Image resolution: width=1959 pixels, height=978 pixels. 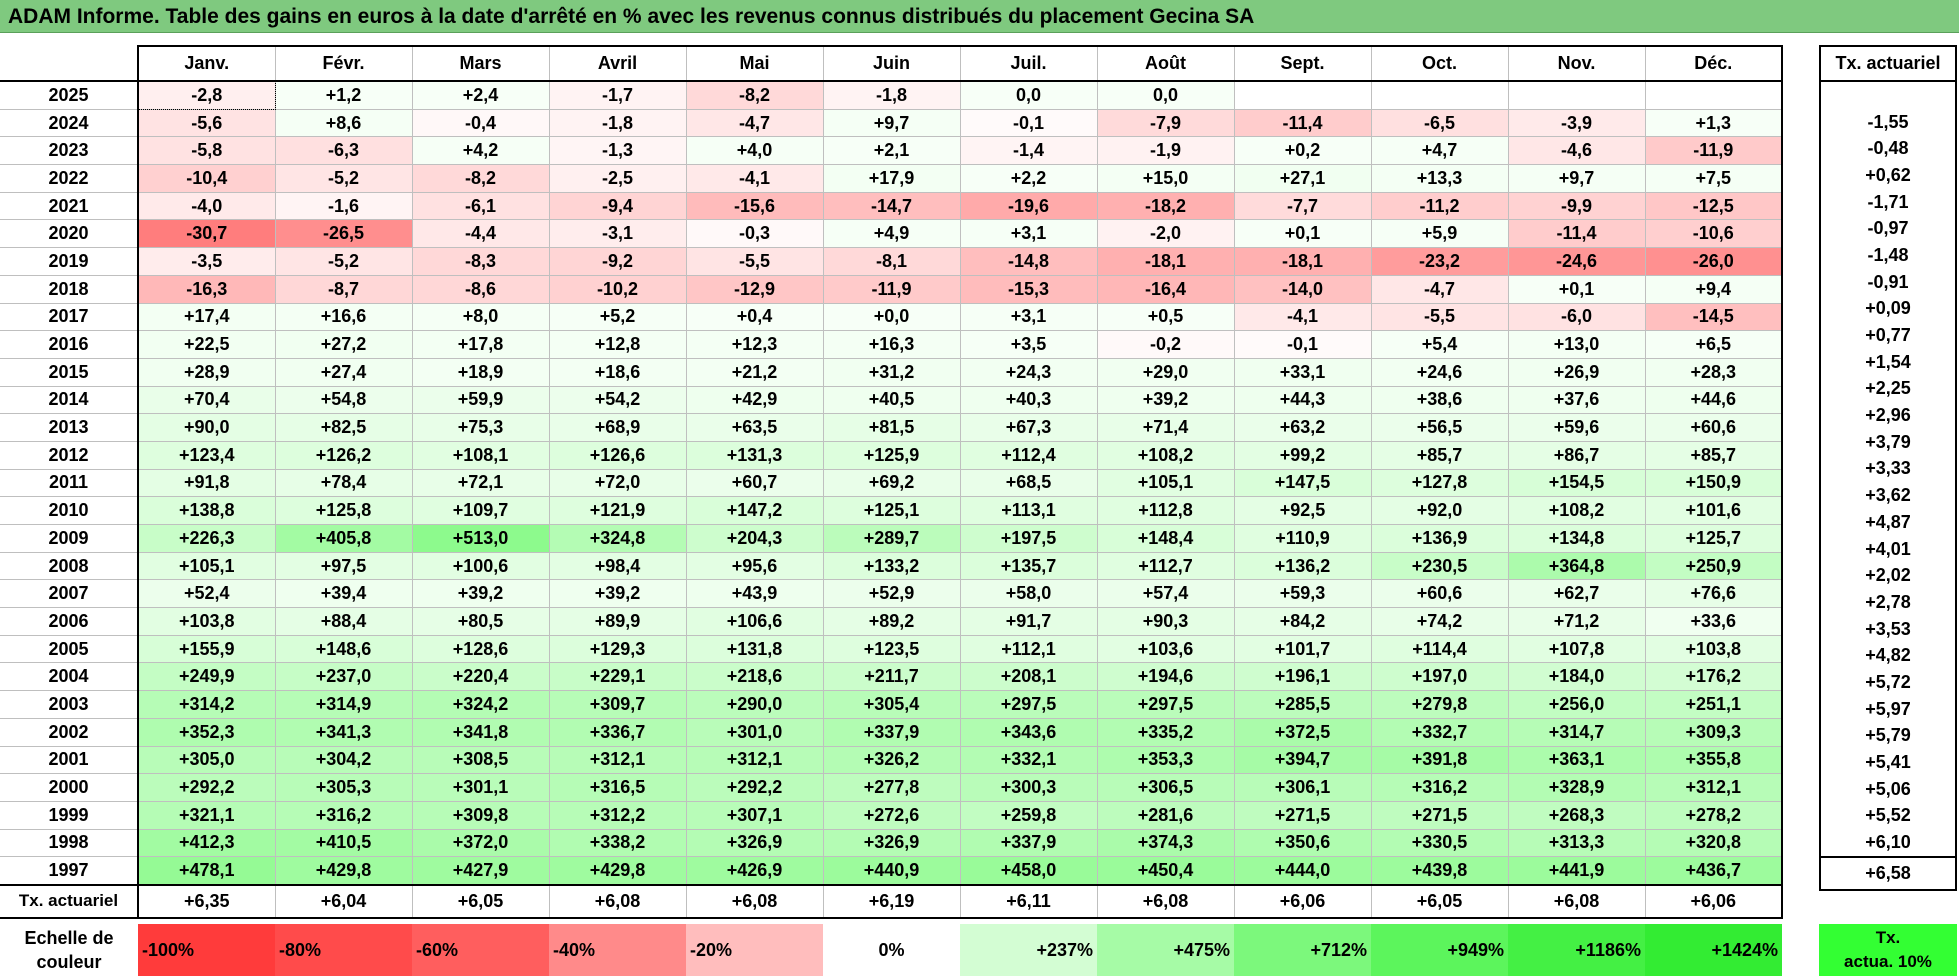 What do you see at coordinates (1028, 344) in the screenshot?
I see `heatmap-cell: +3,5` at bounding box center [1028, 344].